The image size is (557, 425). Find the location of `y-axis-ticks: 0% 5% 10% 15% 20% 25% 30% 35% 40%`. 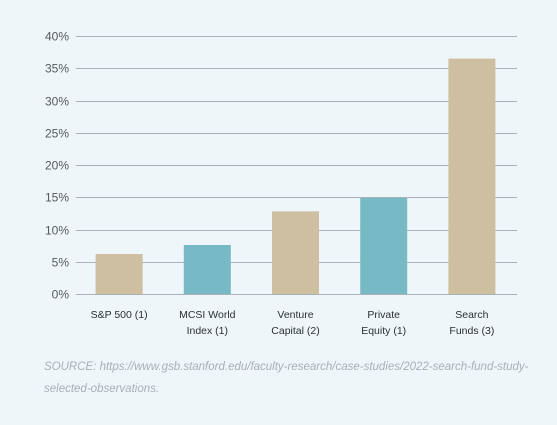

y-axis-ticks: 0% 5% 10% 15% 20% 25% 30% 35% 40% is located at coordinates (57, 166).